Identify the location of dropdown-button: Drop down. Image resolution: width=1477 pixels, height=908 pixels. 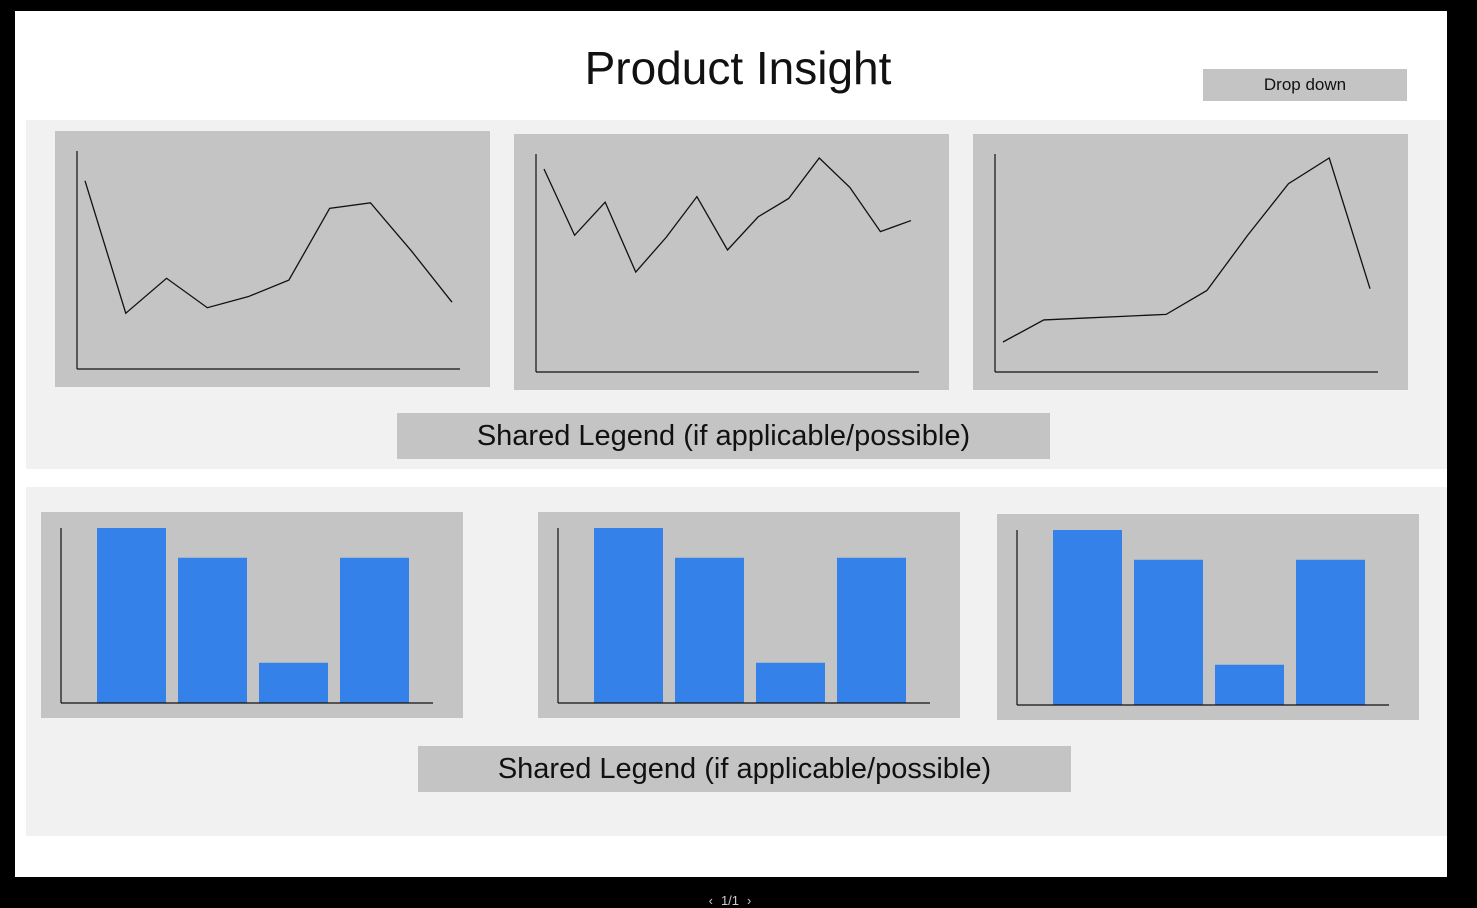
(1305, 85).